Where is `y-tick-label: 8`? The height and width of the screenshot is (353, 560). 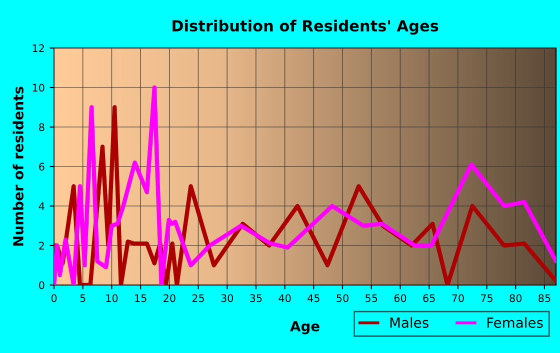
y-tick-label: 8 is located at coordinates (41, 127).